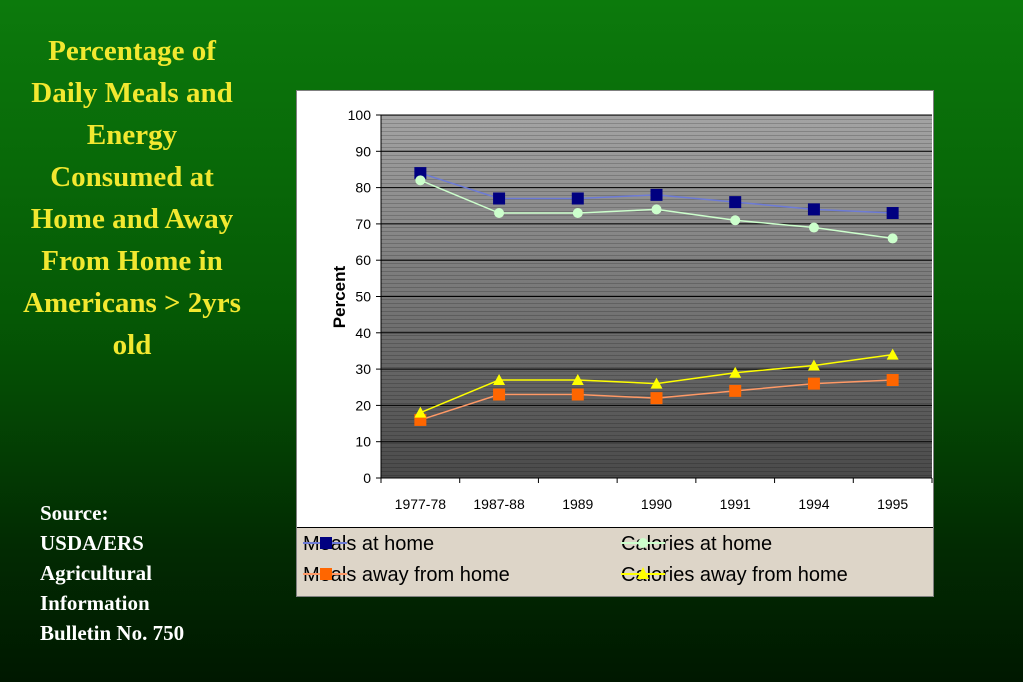  What do you see at coordinates (363, 224) in the screenshot?
I see `y-tick-label: 70` at bounding box center [363, 224].